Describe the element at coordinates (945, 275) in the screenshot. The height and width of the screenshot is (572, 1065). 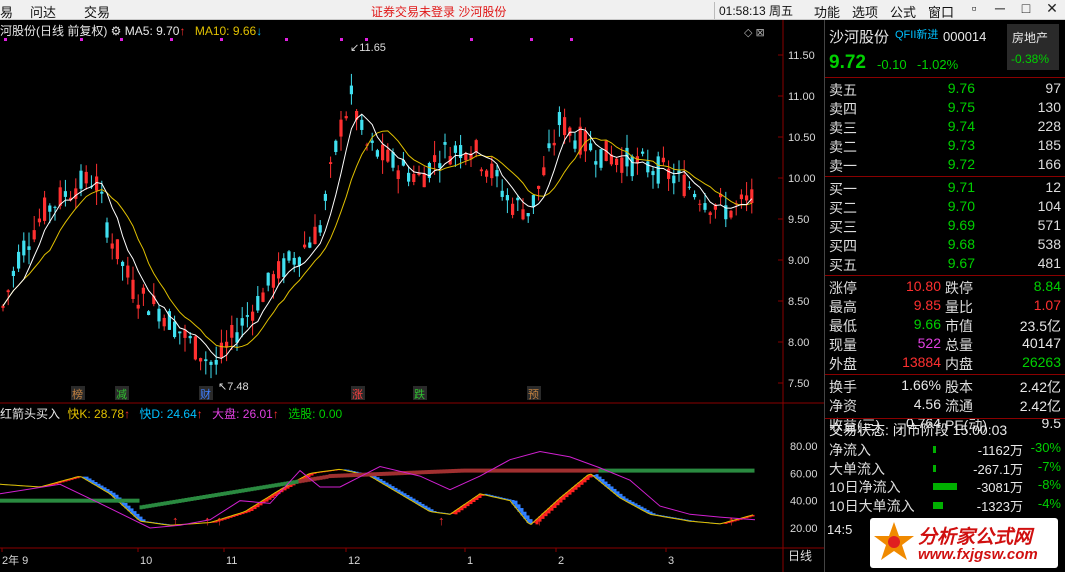
I see `book-separator` at that location.